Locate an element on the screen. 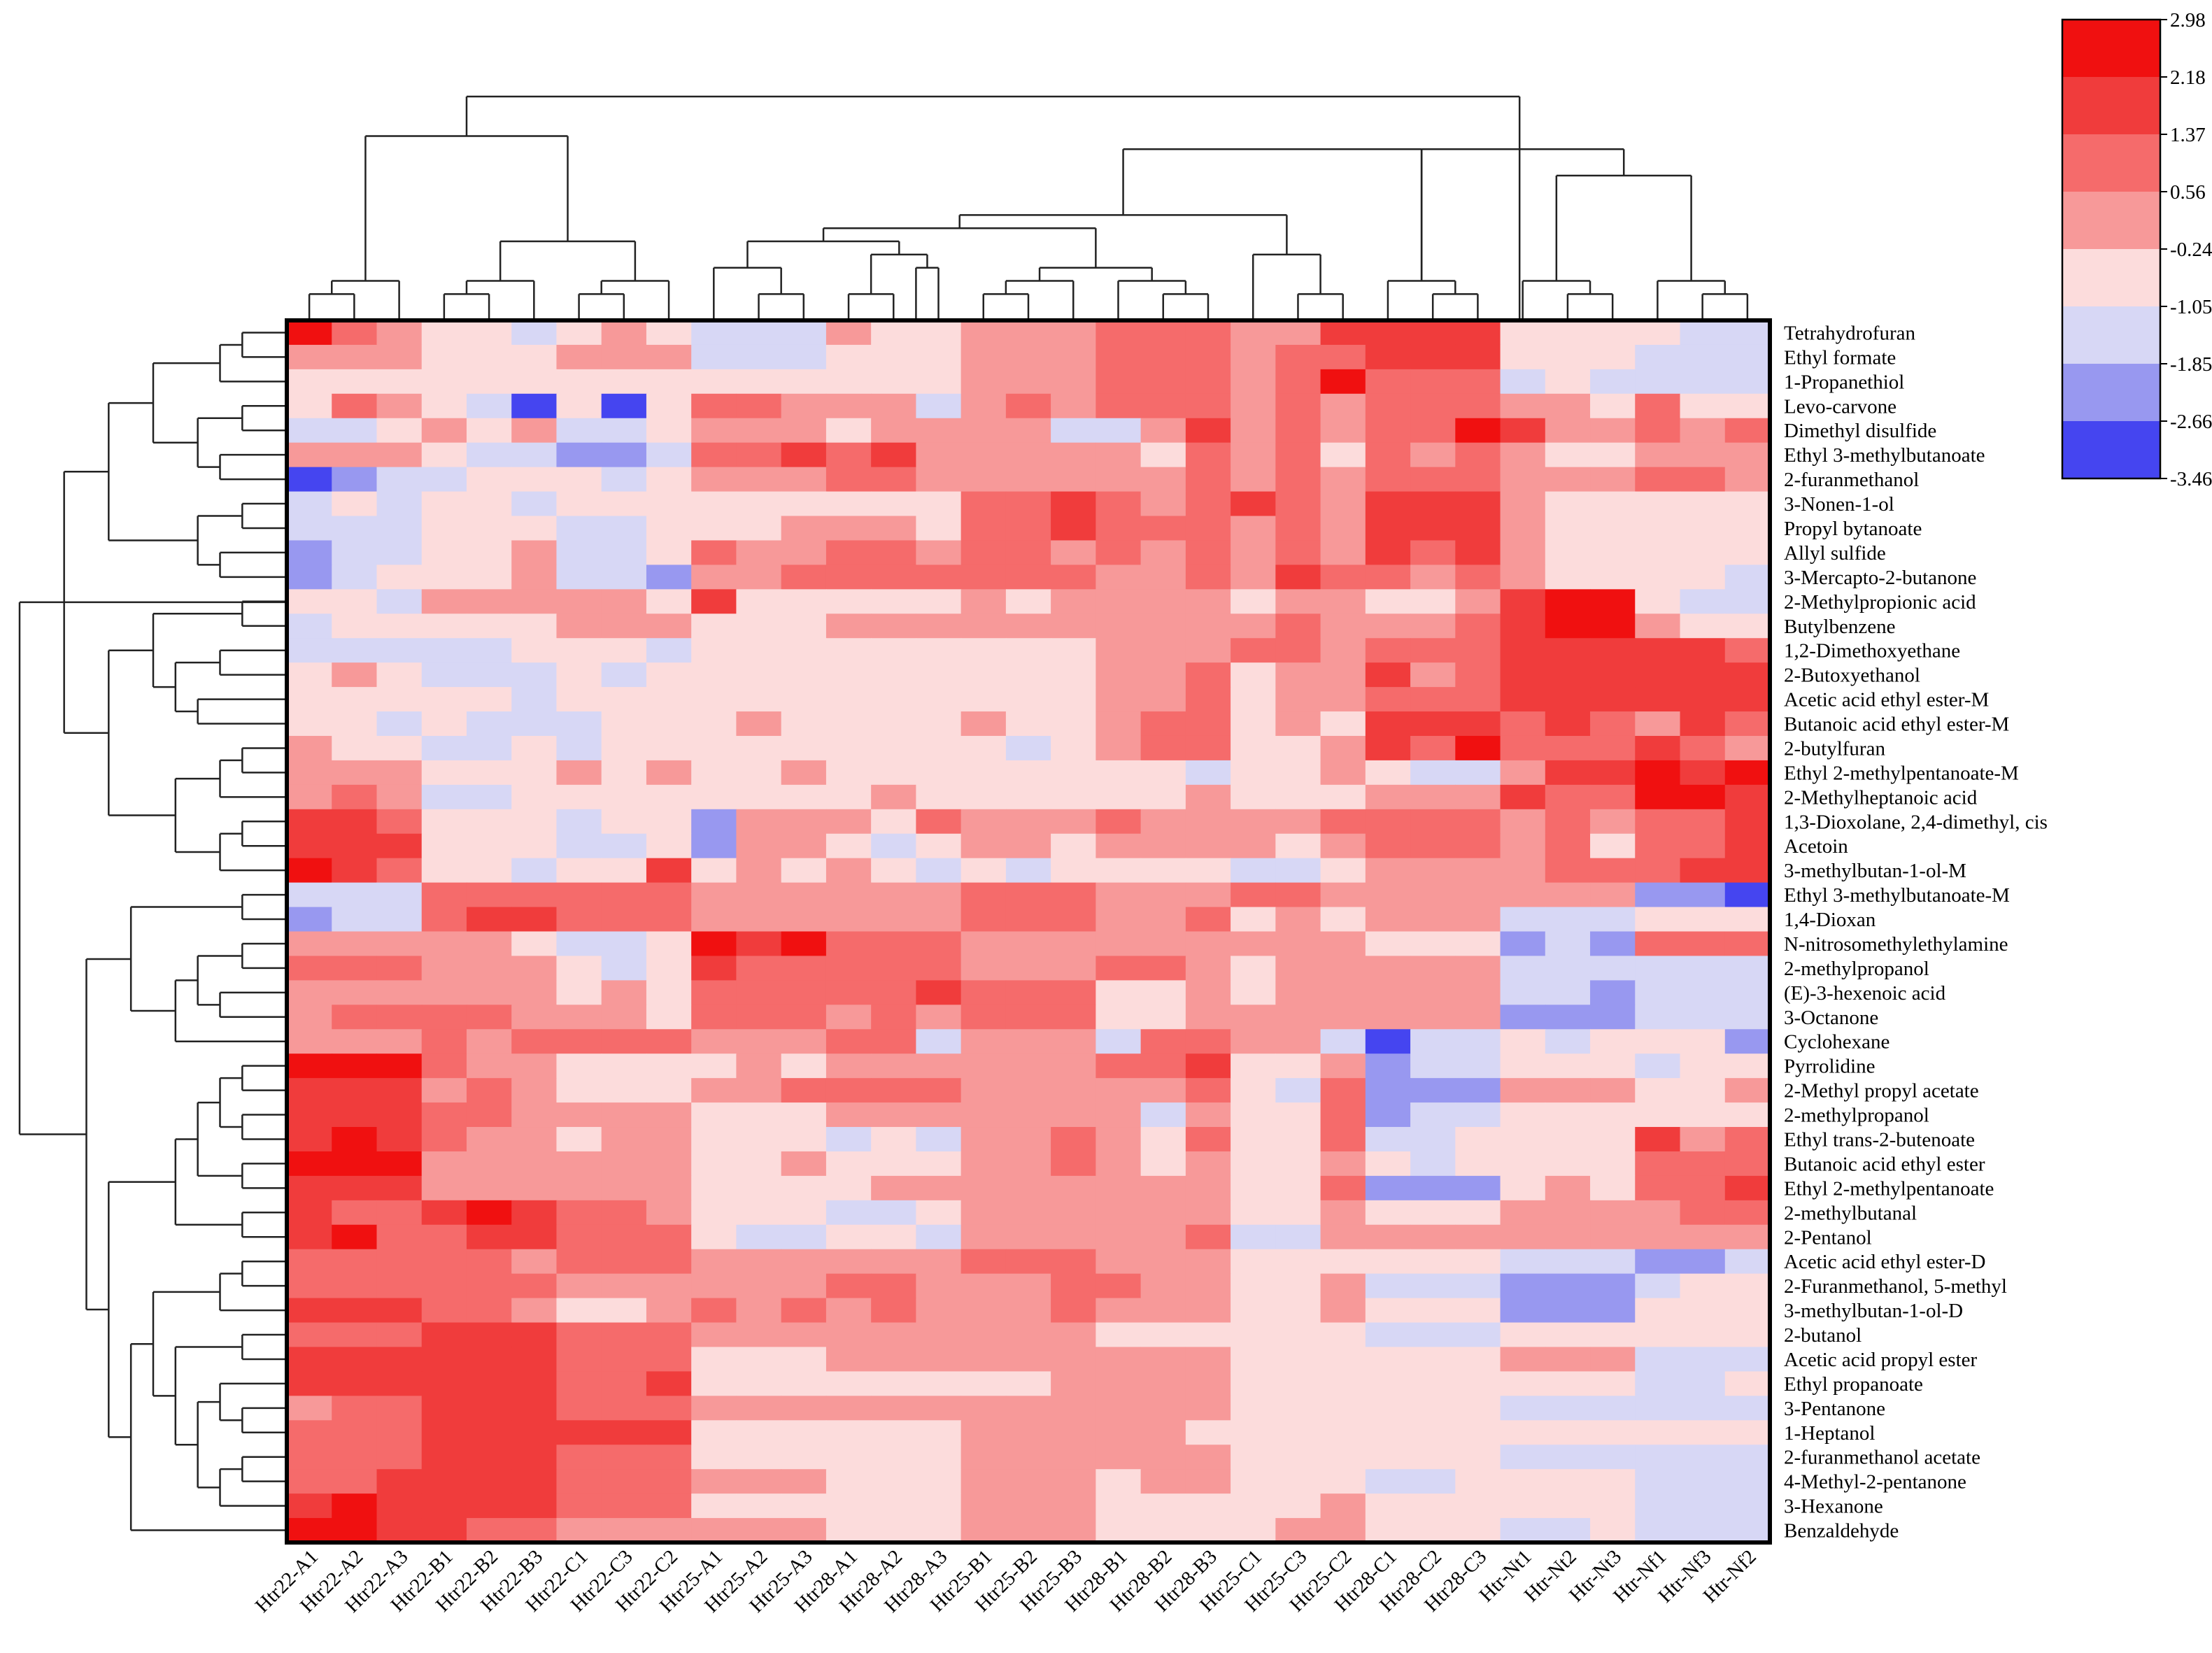  legend-tick-label: 1.37 is located at coordinates (2188, 135).